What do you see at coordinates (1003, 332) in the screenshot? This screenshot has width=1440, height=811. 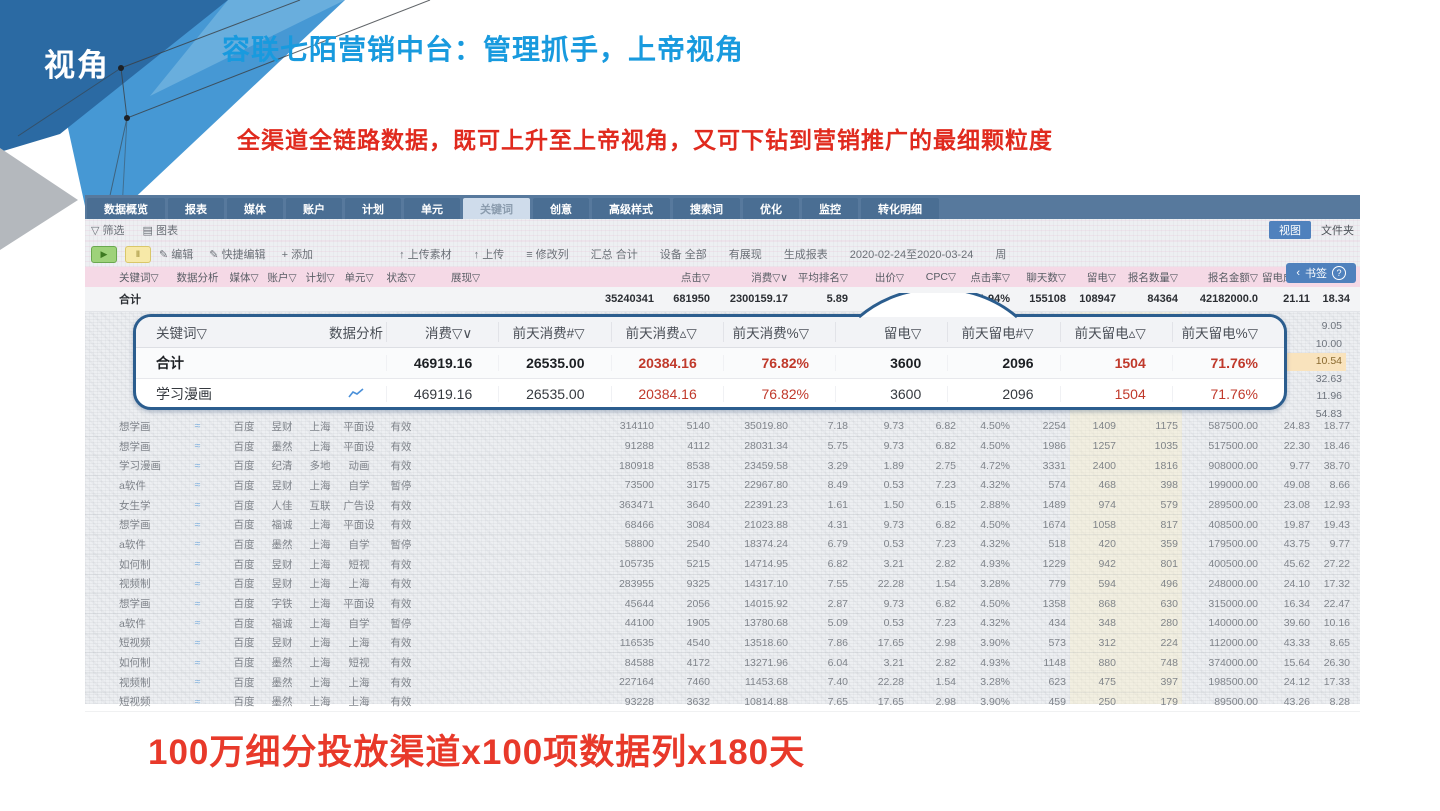 I see `column-header: 前天留电#▽` at bounding box center [1003, 332].